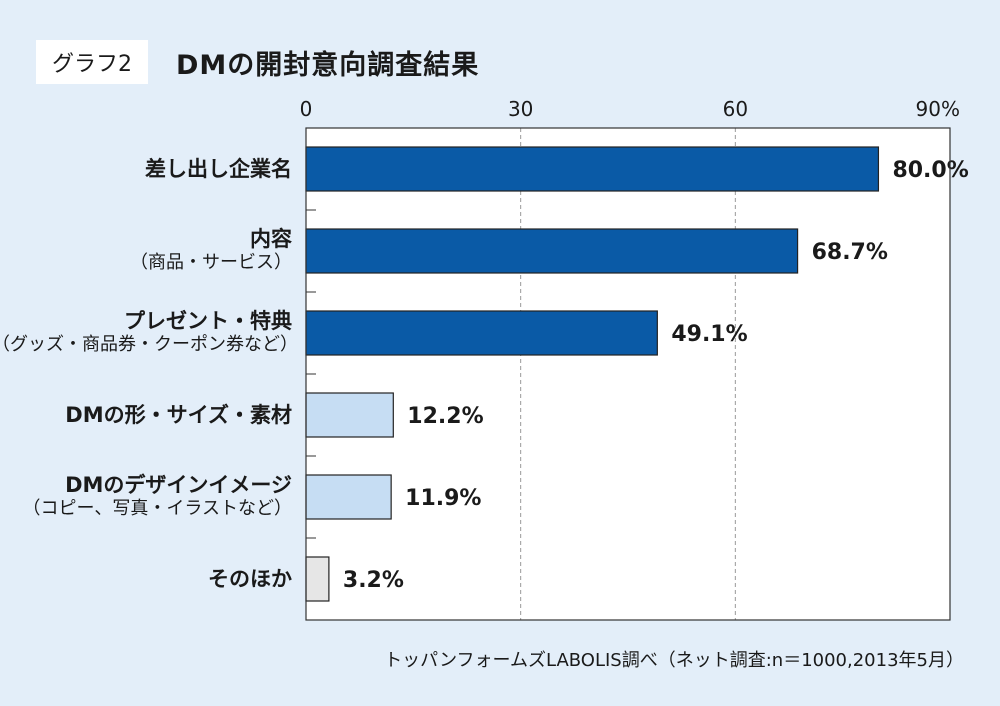  What do you see at coordinates (445, 416) in the screenshot?
I see `bar-value-label: 12.2%` at bounding box center [445, 416].